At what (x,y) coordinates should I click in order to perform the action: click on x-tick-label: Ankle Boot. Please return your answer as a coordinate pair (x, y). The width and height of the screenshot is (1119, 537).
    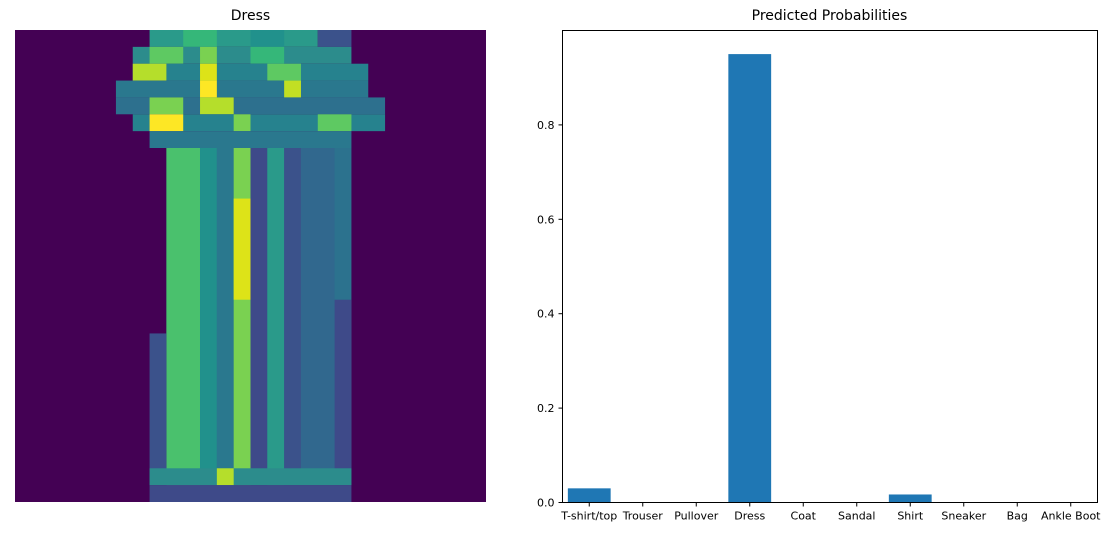
    Looking at the image, I should click on (1071, 516).